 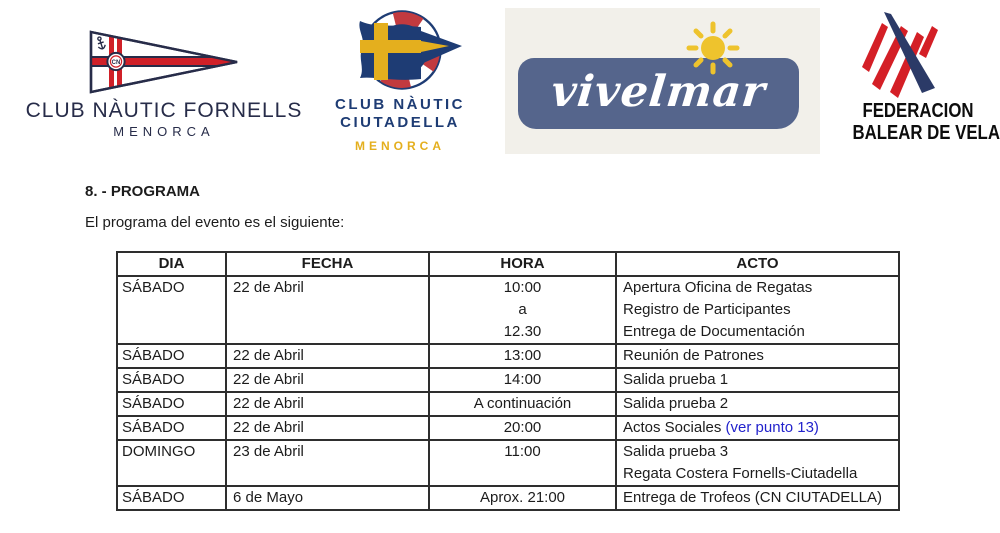 What do you see at coordinates (707, 309) in the screenshot?
I see `acto-text: Registro de Participantes` at bounding box center [707, 309].